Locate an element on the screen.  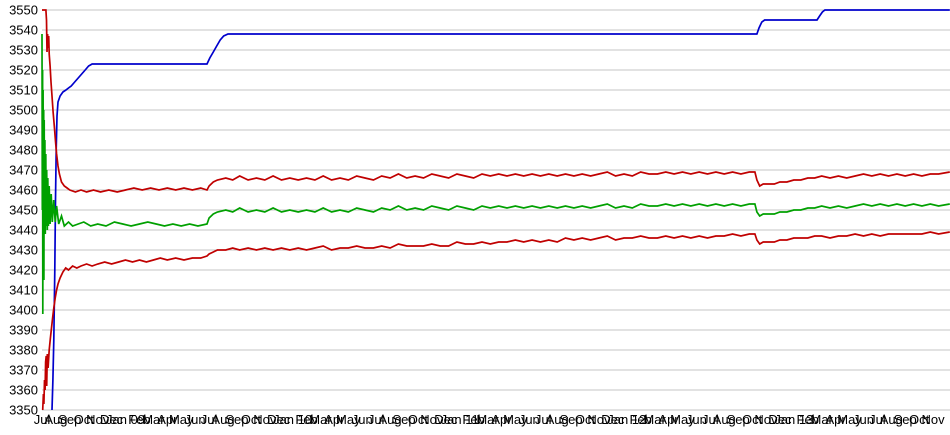
y-tick-label: 3510 is located at coordinates (23, 90).